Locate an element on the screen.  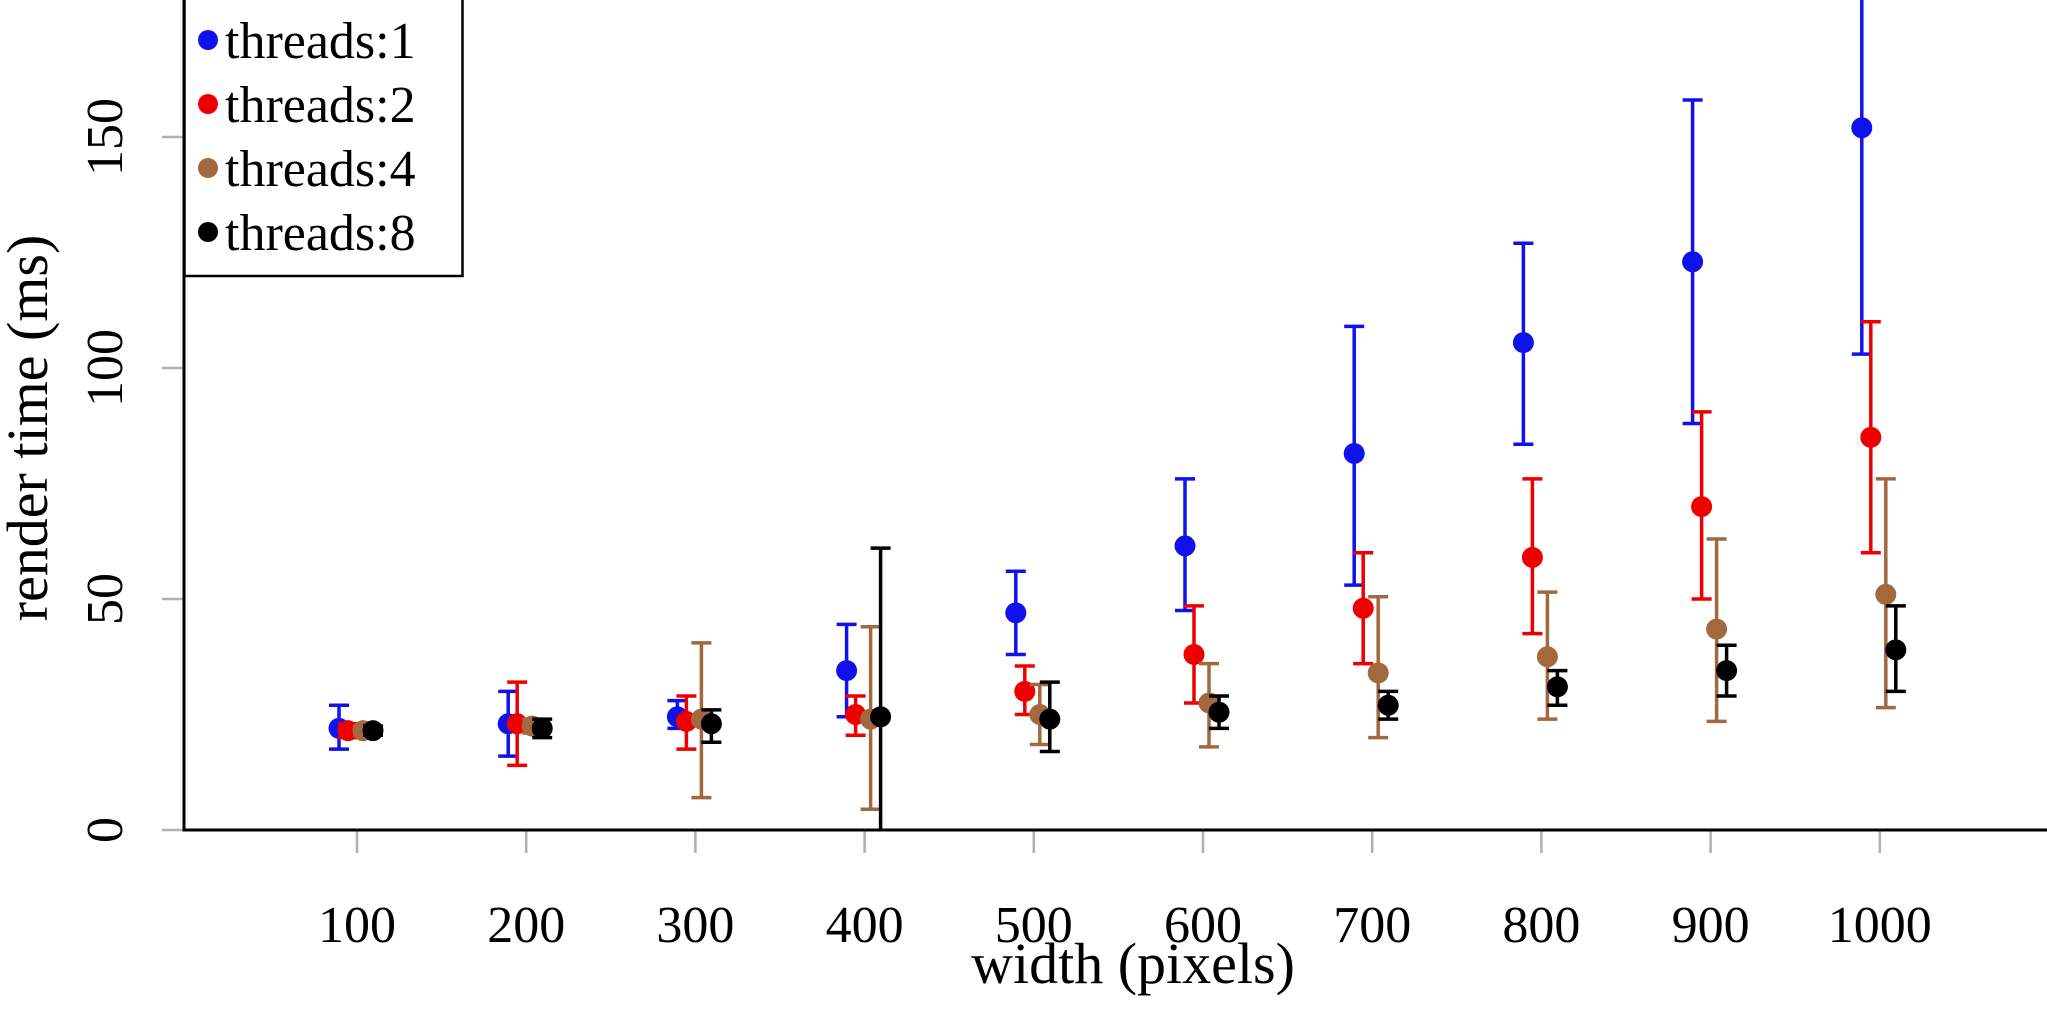
legend: threads:1 threads:2 threads:4 threads:8 is located at coordinates (323, 139).